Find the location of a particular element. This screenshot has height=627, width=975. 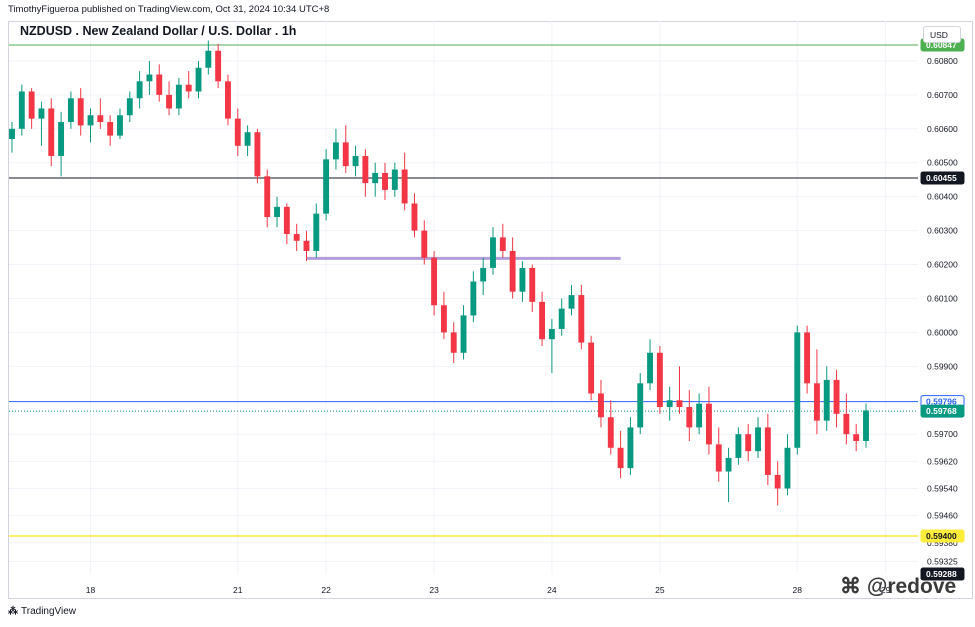

price-tag-black is located at coordinates (942, 178).